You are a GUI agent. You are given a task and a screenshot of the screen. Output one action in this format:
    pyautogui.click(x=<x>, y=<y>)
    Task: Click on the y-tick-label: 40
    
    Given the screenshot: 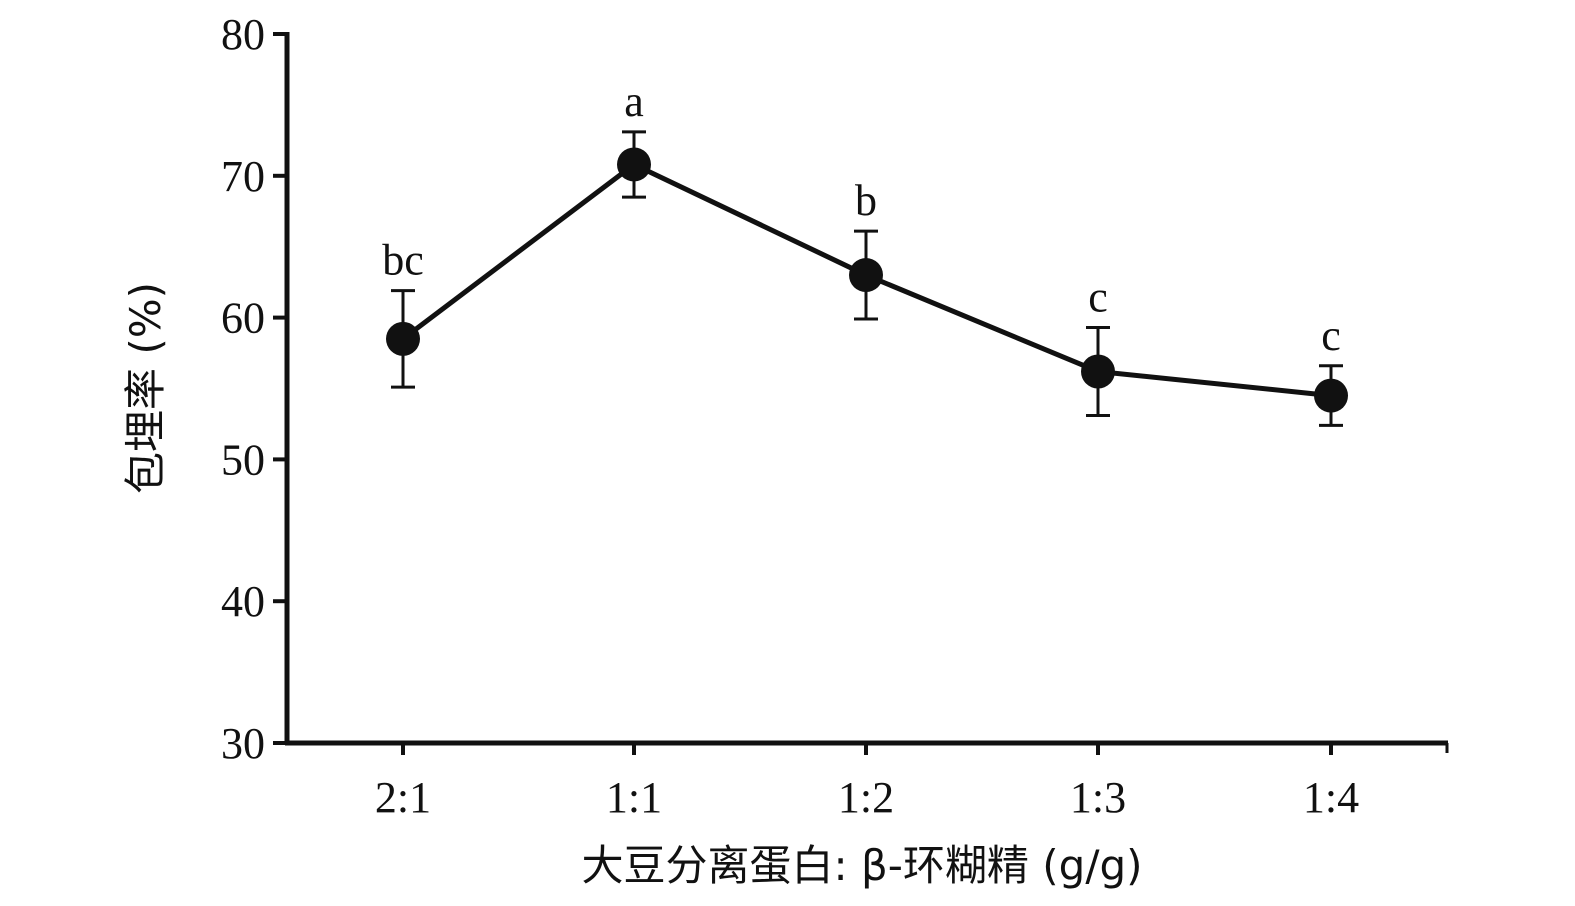 What is the action you would take?
    pyautogui.click(x=243, y=601)
    